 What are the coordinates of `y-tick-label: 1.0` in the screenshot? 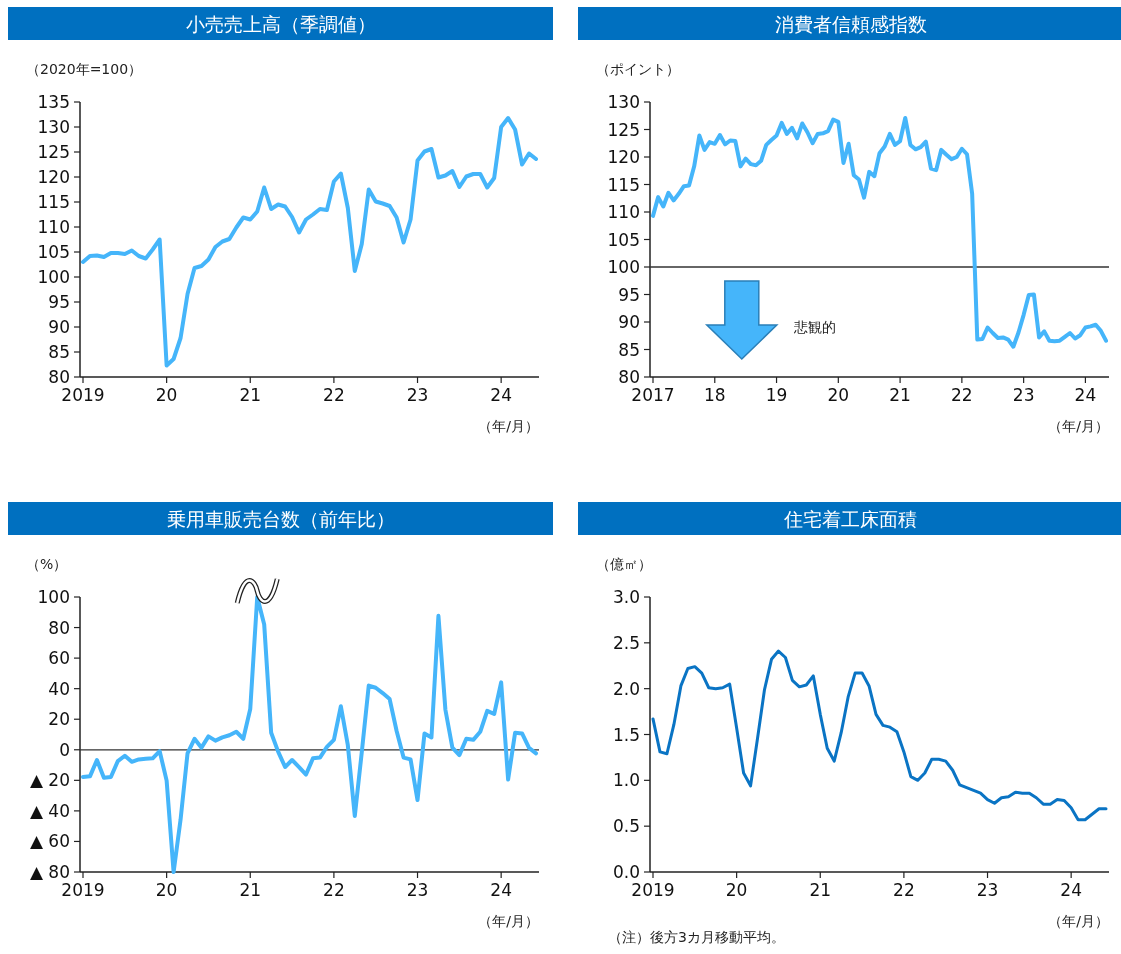 It's located at (626, 780).